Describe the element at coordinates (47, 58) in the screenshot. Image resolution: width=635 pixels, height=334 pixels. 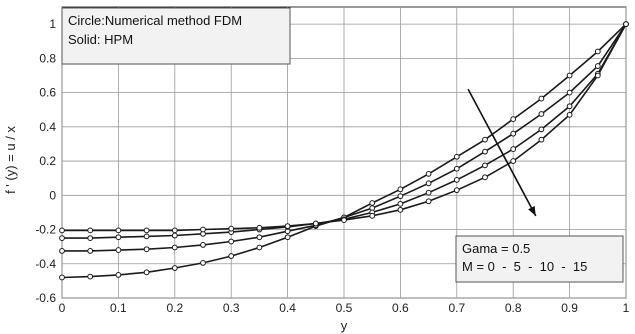
I see `y-tick-label: 0.8` at that location.